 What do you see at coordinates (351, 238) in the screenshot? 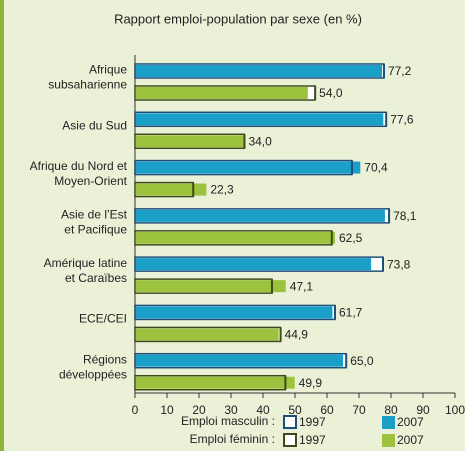
I see `value-label: 62,5` at bounding box center [351, 238].